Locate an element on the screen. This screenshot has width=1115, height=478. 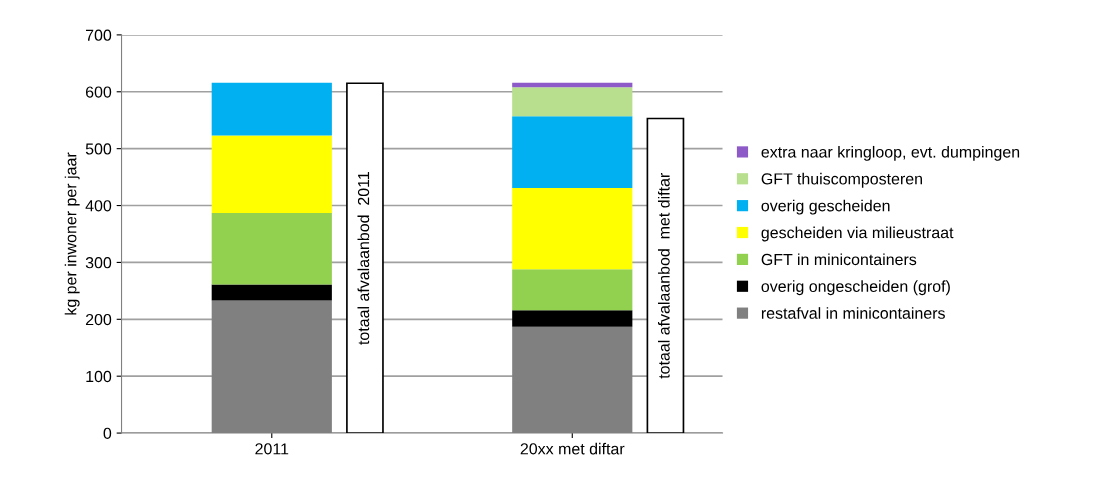
x-tick-label: 20xx met diftar is located at coordinates (572, 448).